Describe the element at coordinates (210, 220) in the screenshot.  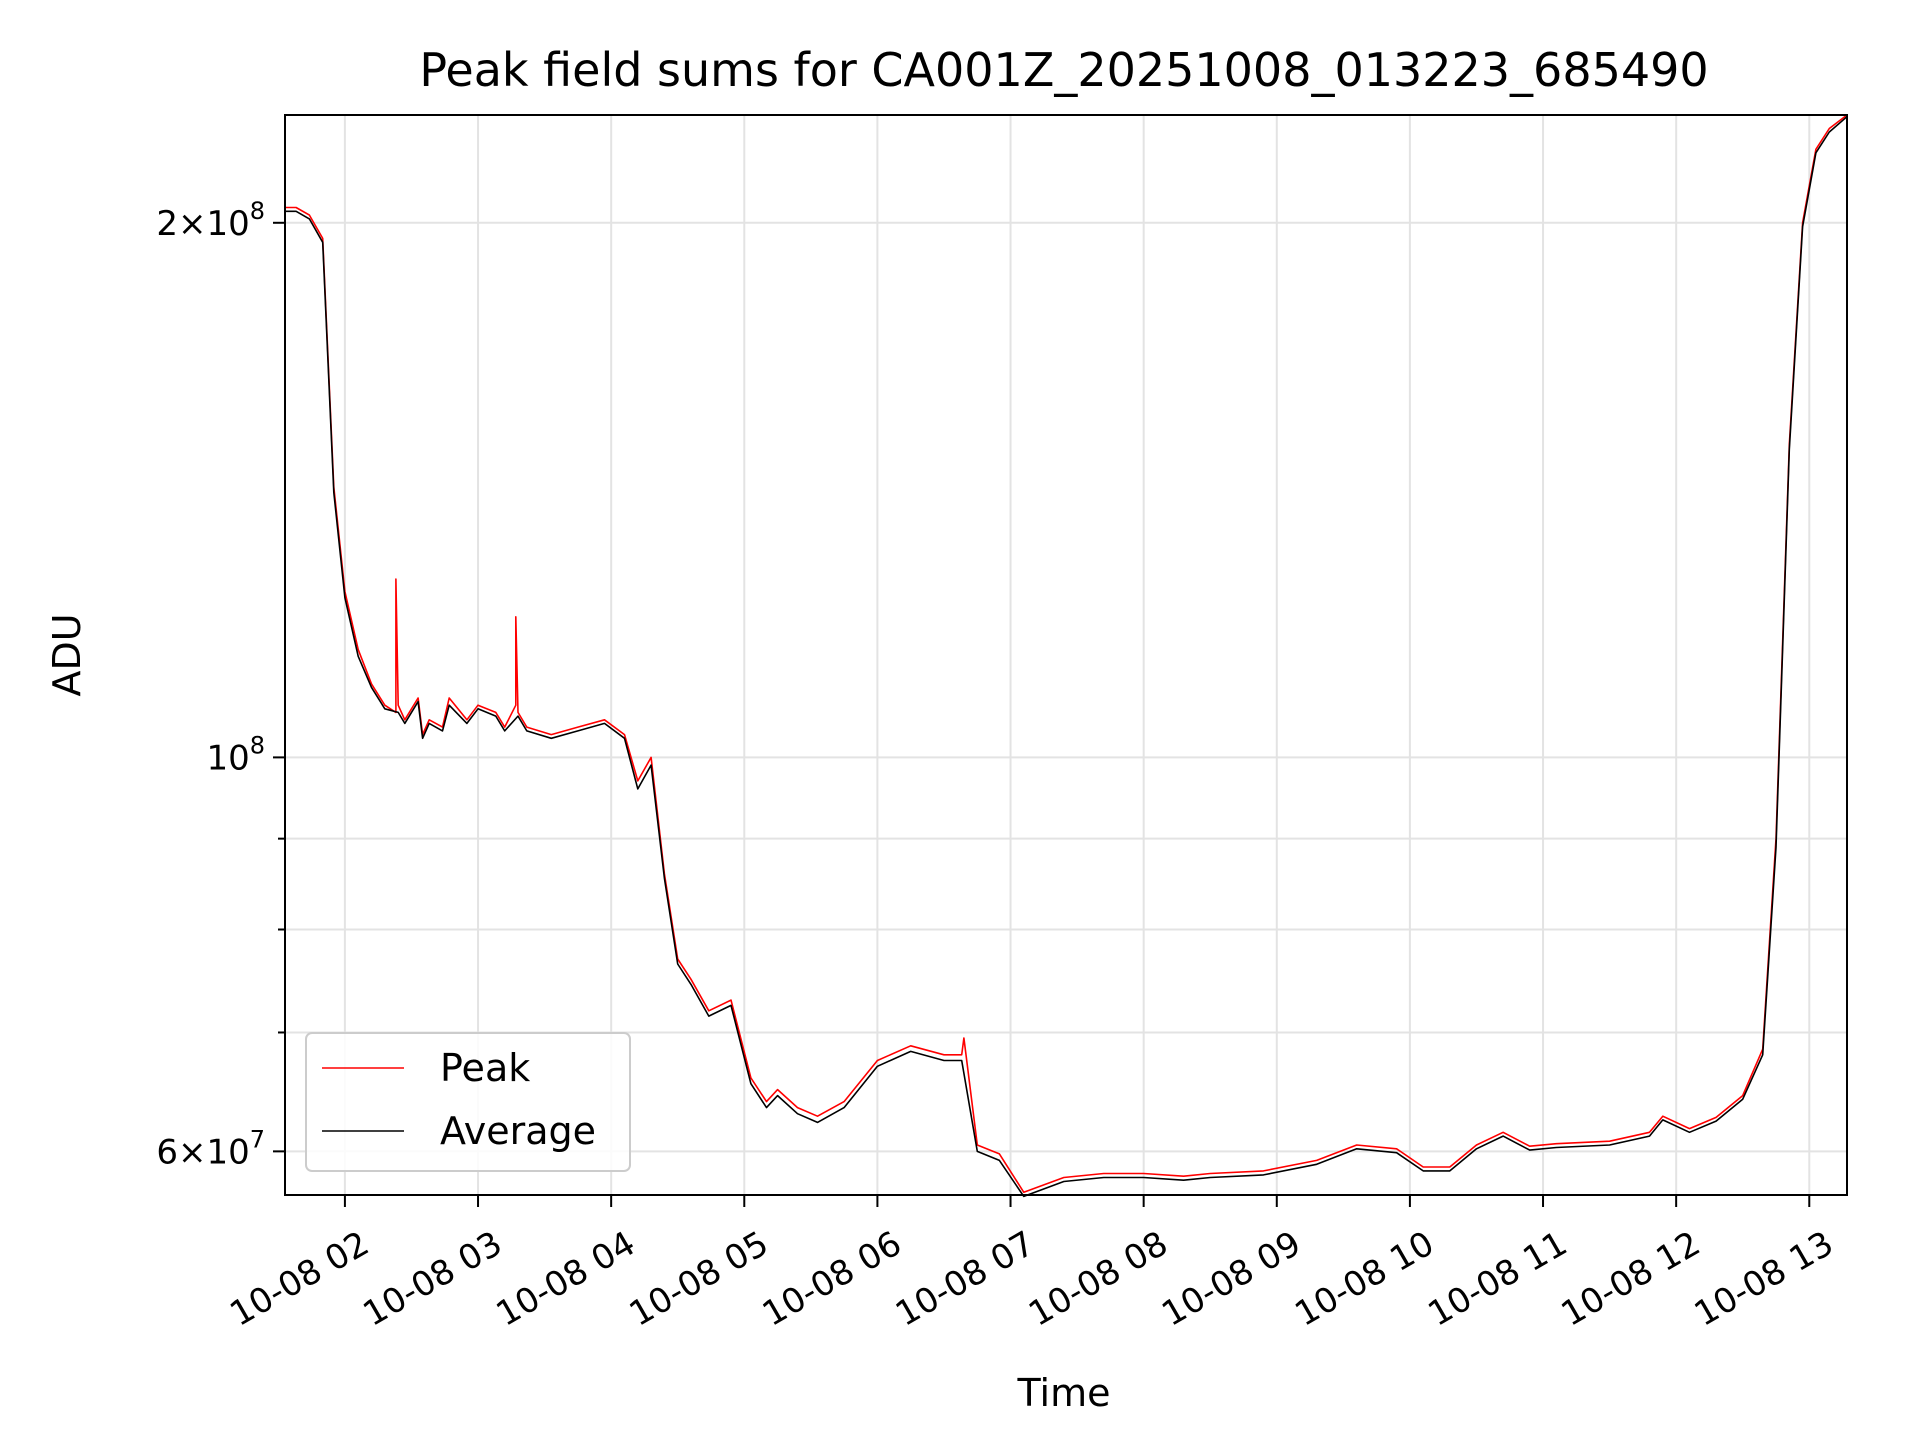
I see `y-tick-label: 2×10⁸` at that location.